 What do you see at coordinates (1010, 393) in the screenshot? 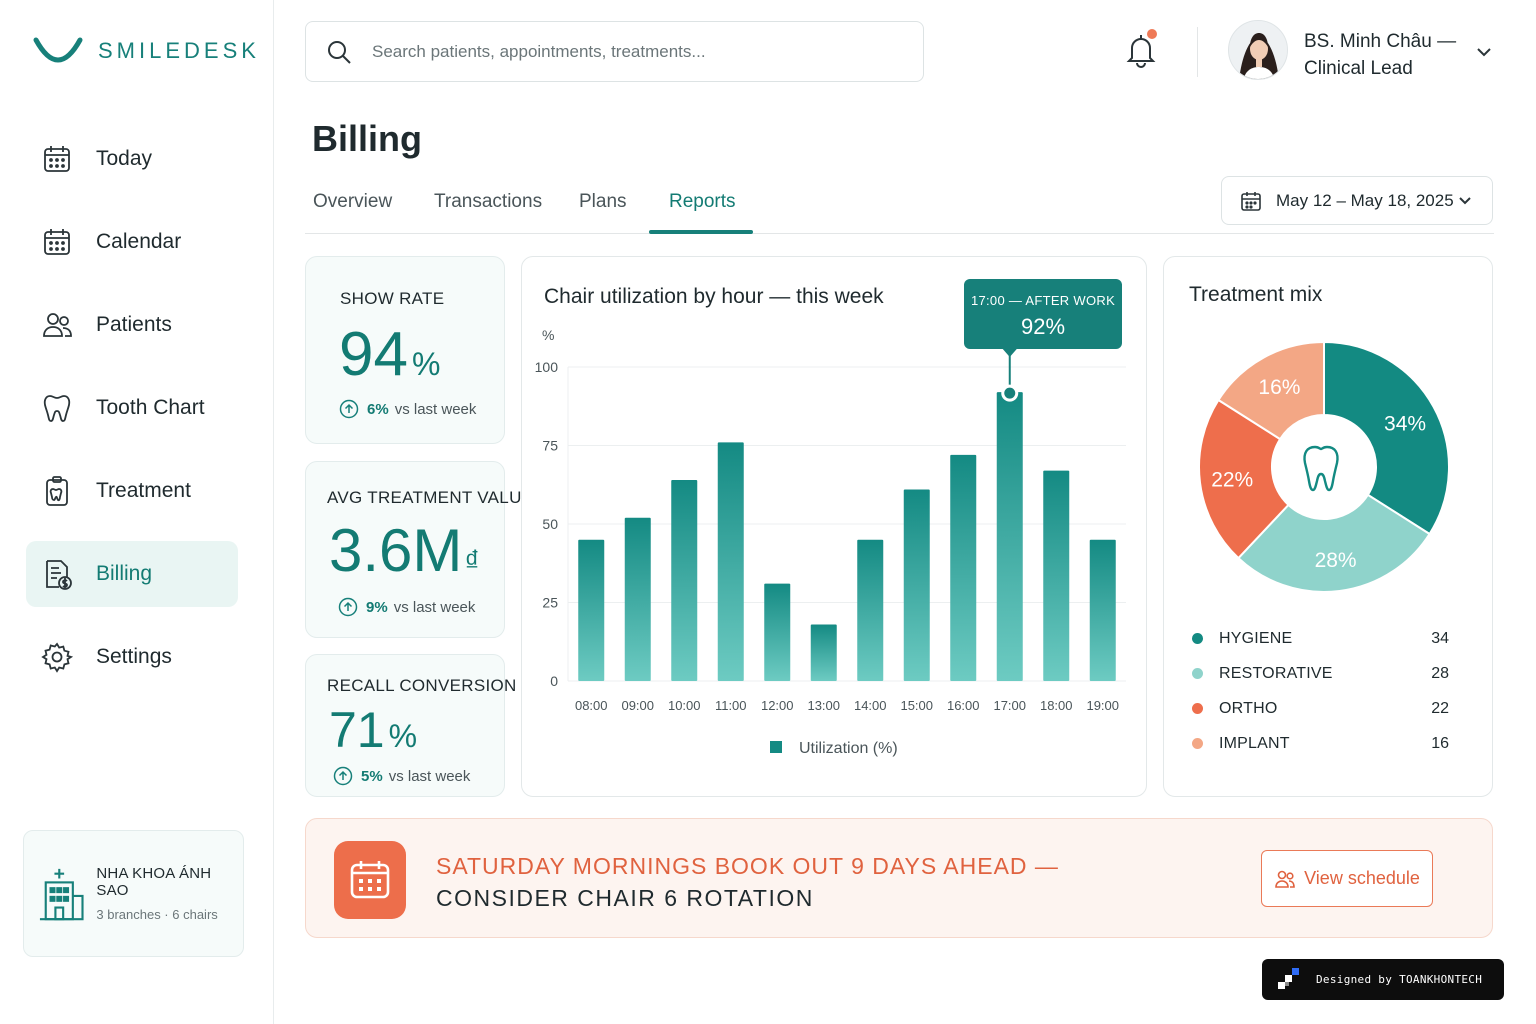
I see `highlight-marker` at bounding box center [1010, 393].